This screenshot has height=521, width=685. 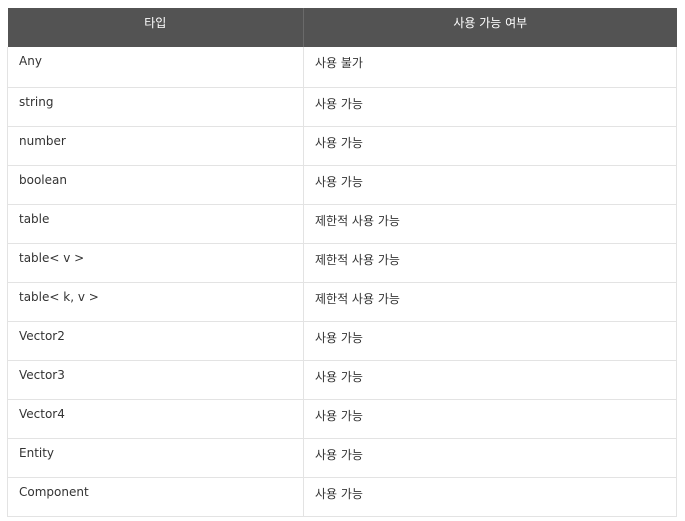 I want to click on table-row: Entity 사용 가능, so click(x=342, y=458).